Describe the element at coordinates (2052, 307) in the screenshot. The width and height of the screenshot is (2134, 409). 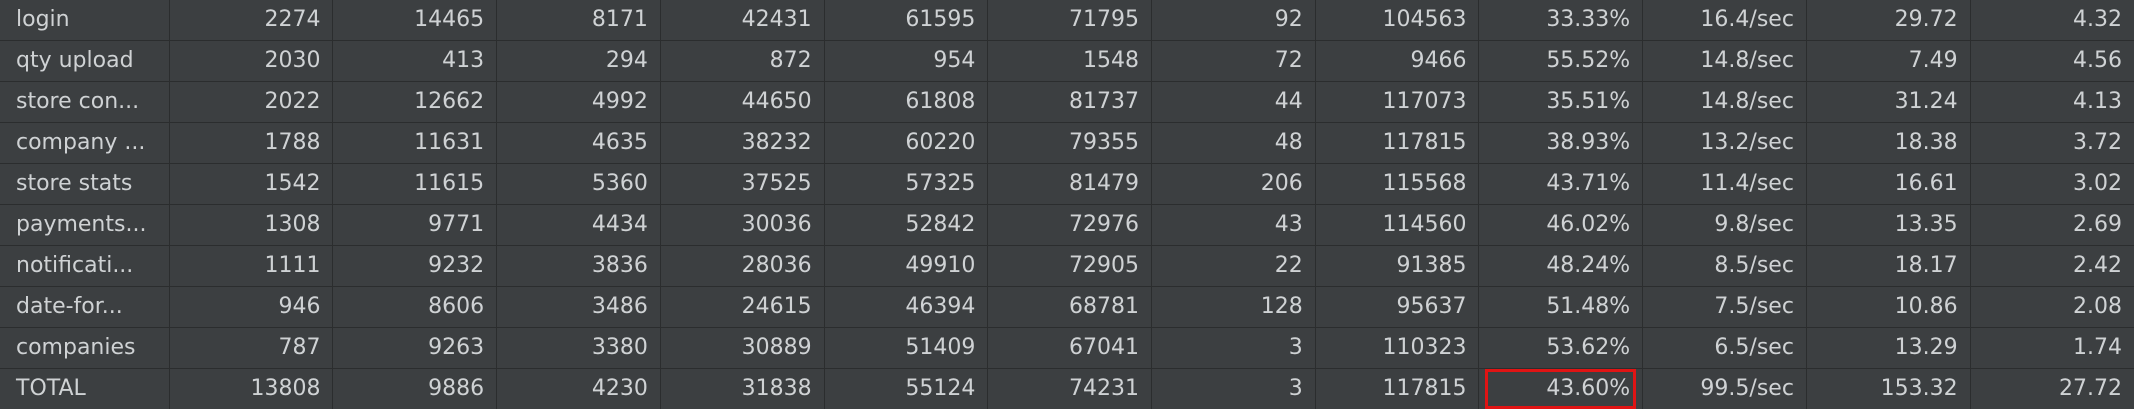
I see `cell-sent-kb: 2.08` at that location.